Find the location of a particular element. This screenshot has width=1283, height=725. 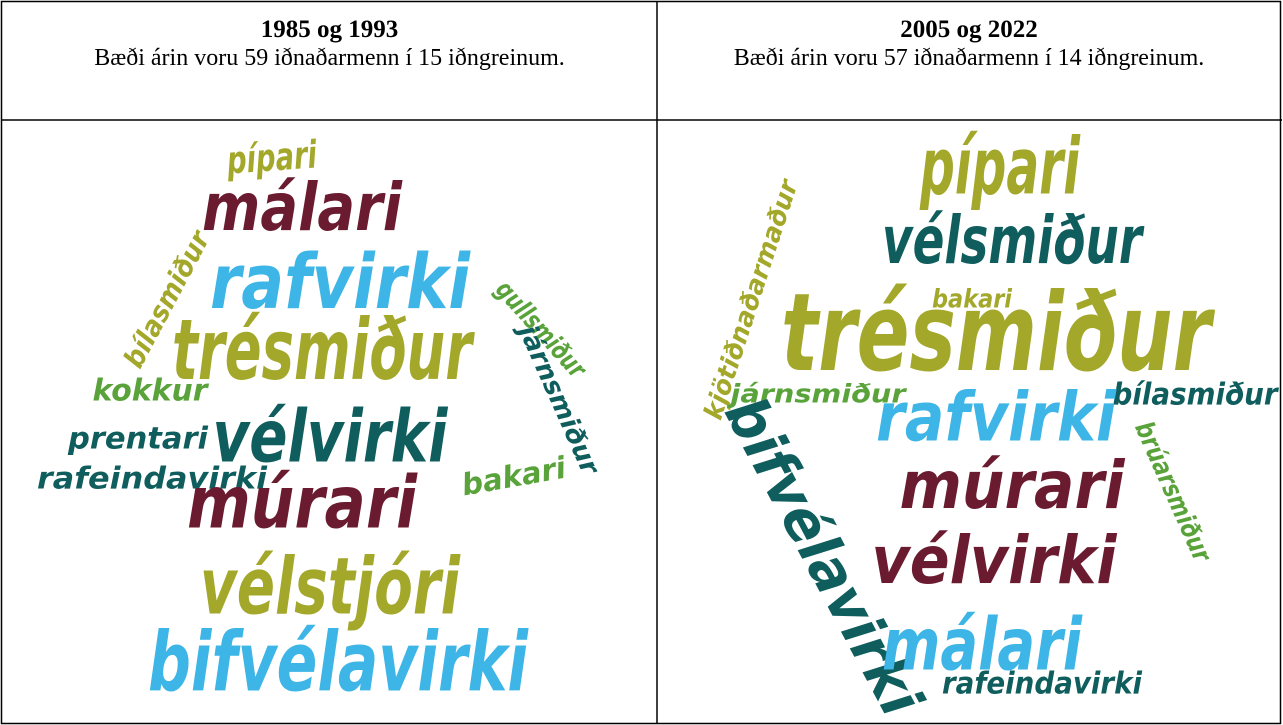

cloud-word: vélstjóri is located at coordinates (330, 587).